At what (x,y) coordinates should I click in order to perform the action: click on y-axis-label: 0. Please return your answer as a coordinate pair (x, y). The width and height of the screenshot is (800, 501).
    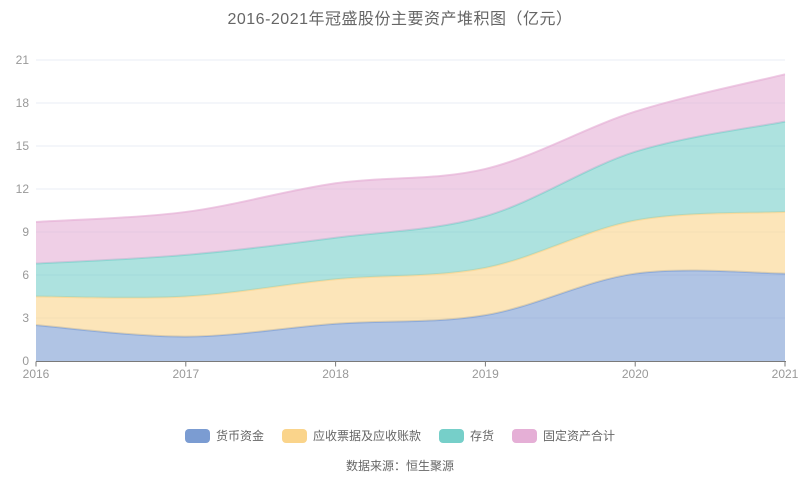
    Looking at the image, I should click on (25, 361).